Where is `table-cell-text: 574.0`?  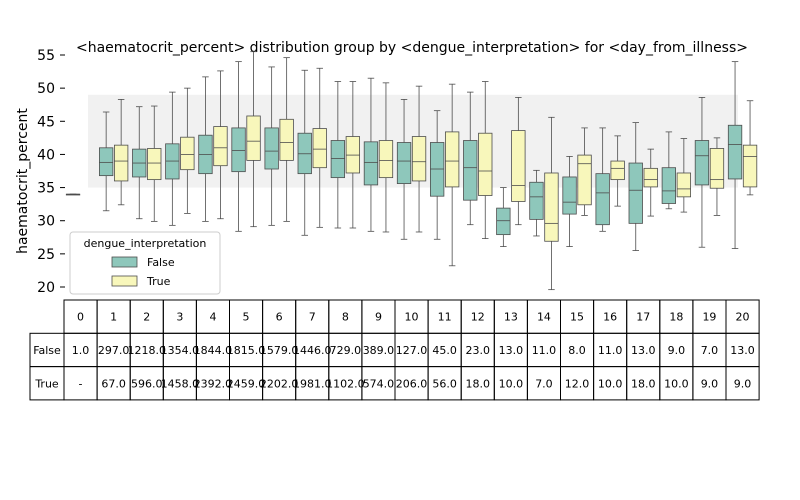
table-cell-text: 574.0 is located at coordinates (379, 383).